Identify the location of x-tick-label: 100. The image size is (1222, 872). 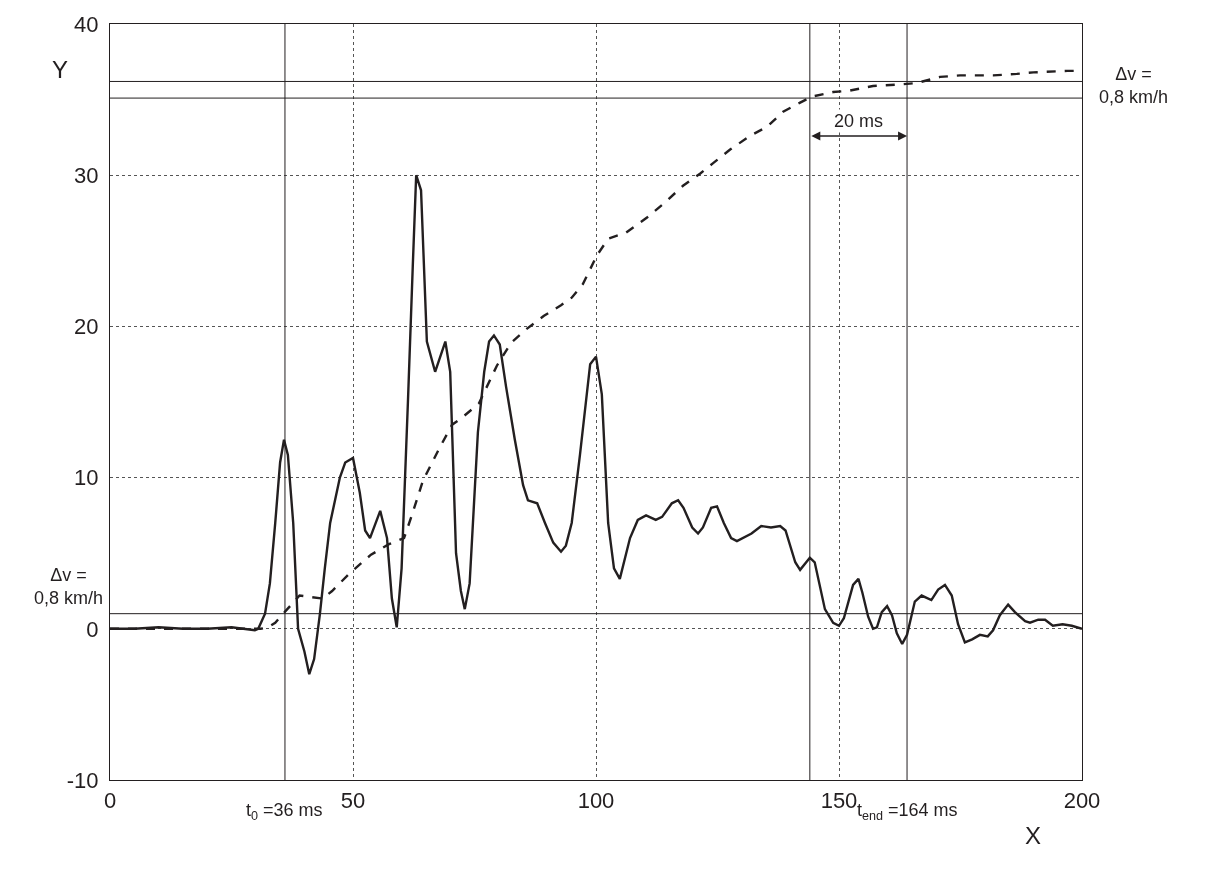
(596, 800).